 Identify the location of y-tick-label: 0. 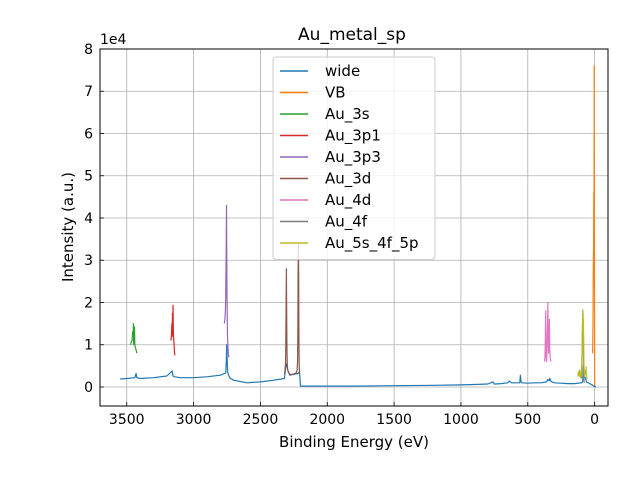
(88, 388).